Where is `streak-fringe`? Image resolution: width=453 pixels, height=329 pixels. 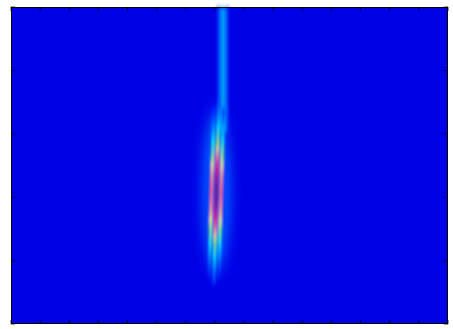 streak-fringe is located at coordinates (220, 70).